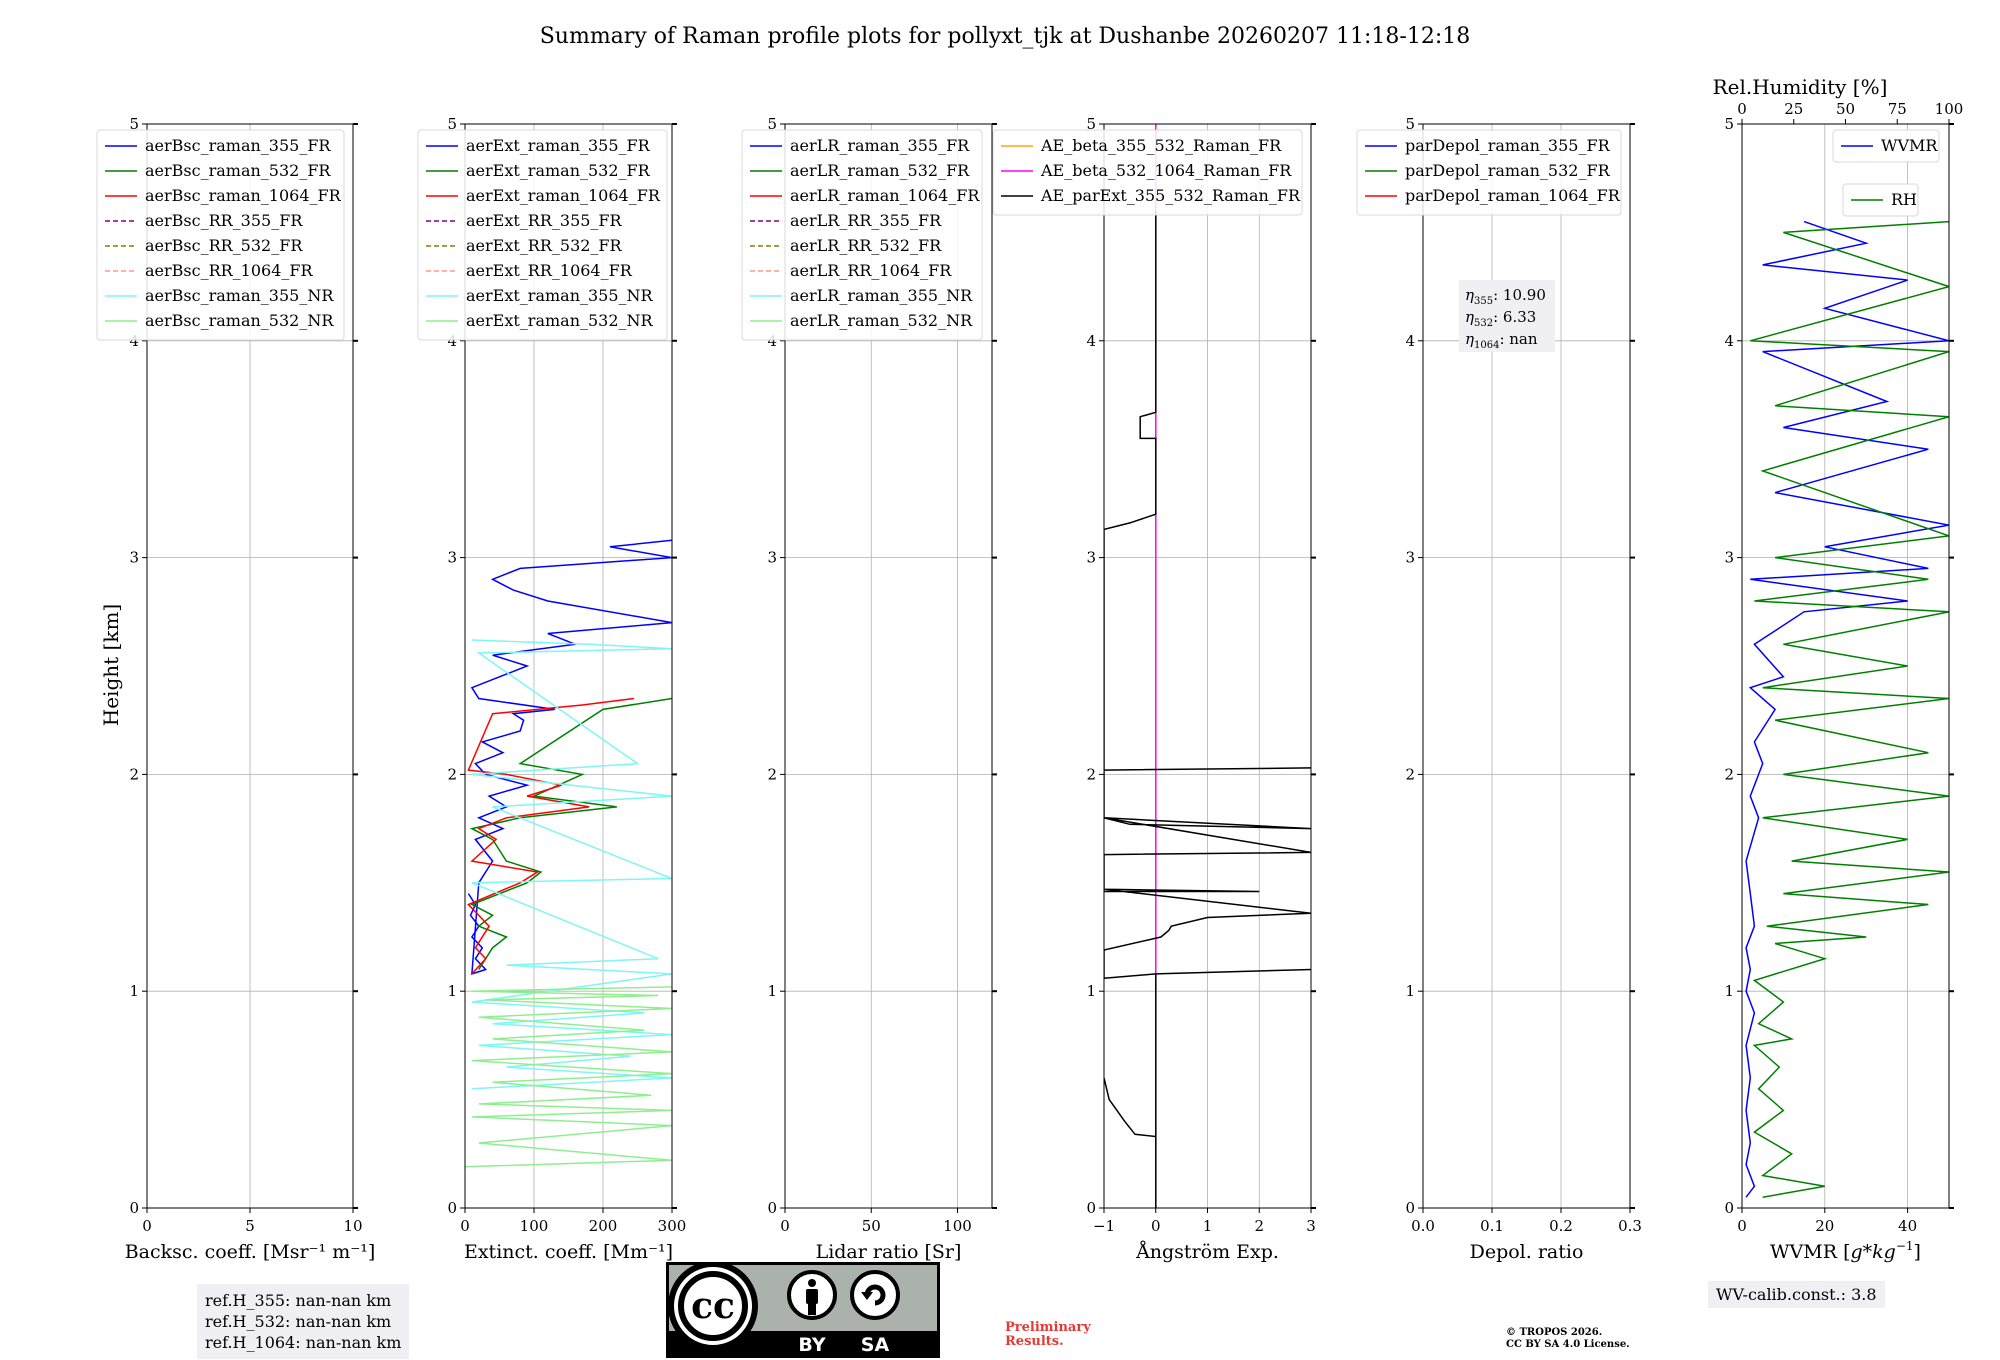 Image resolution: width=2000 pixels, height=1360 pixels. I want to click on legend-entry: aerExt_RR_355_FR, so click(544, 220).